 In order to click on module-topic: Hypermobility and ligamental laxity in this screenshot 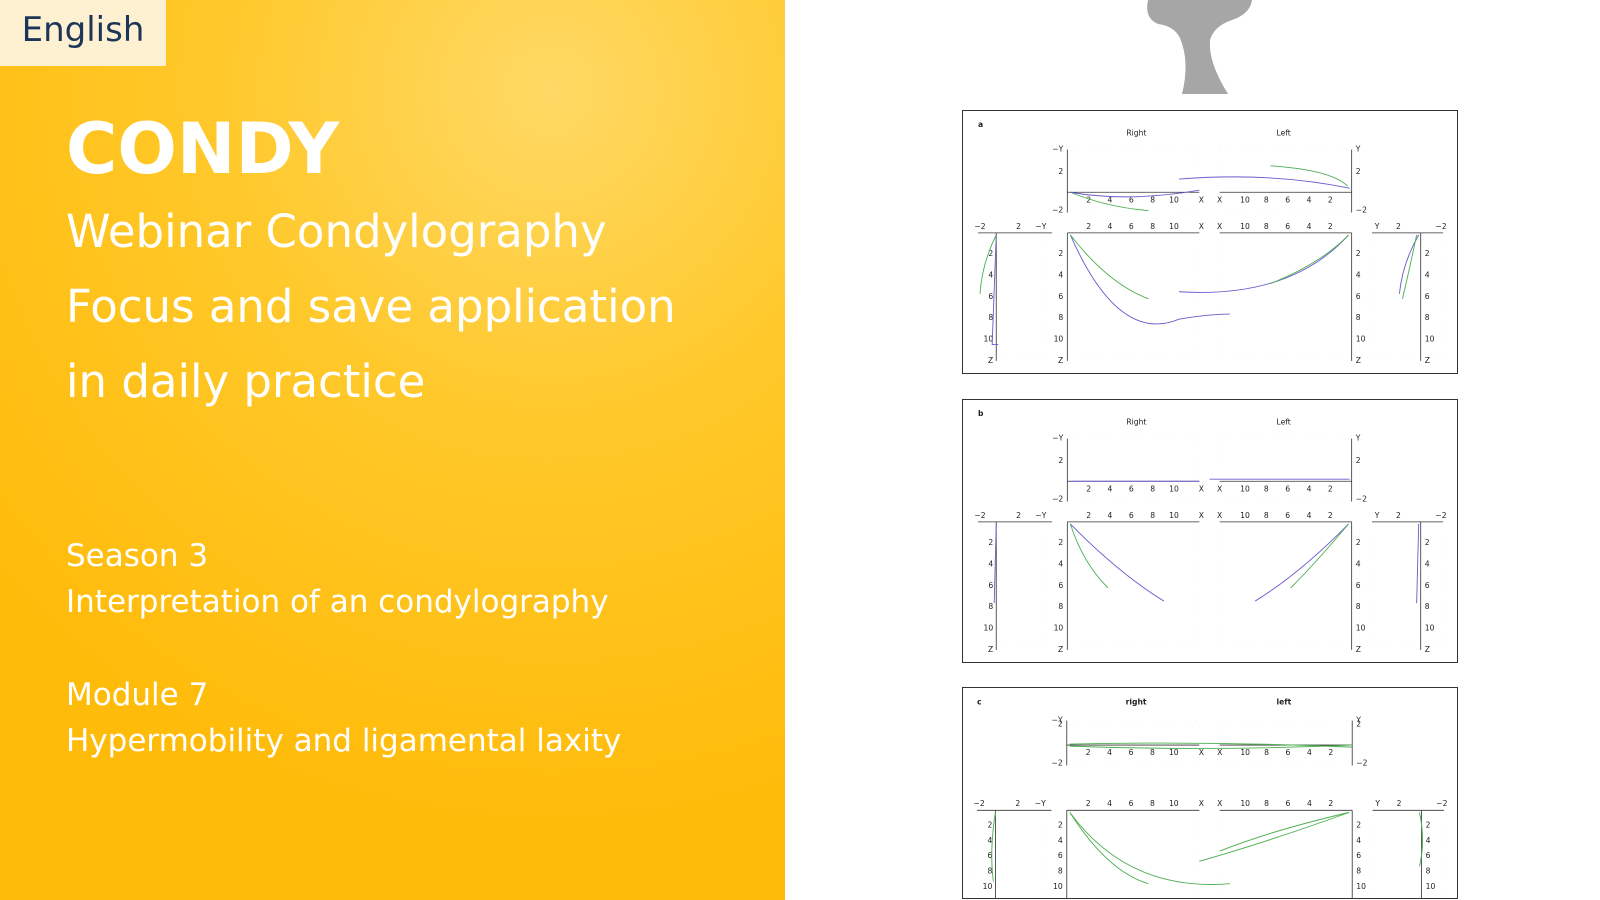, I will do `click(344, 741)`.